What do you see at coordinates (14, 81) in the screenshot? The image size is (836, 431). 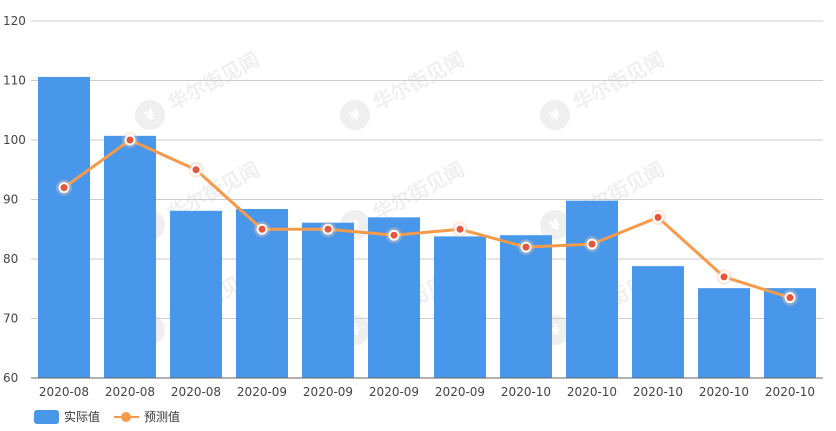 I see `y-tick-label: 110` at bounding box center [14, 81].